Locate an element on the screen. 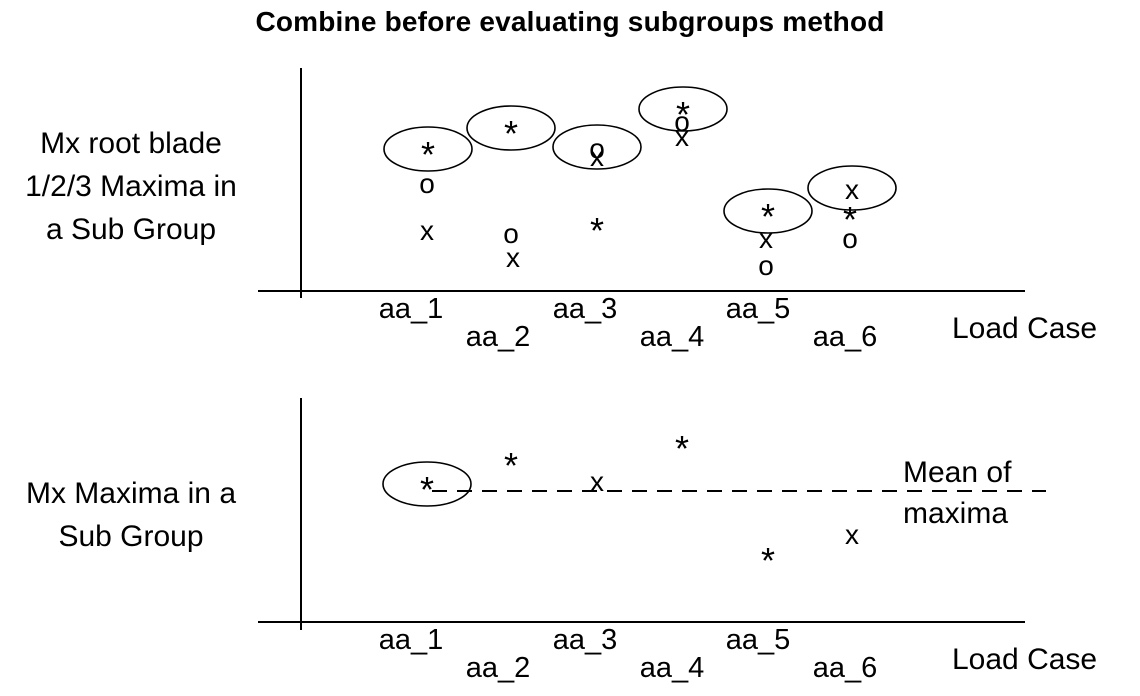  bottom-plot-y-axis-label: Mx Maxima in a Sub Group is located at coordinates (131, 515).